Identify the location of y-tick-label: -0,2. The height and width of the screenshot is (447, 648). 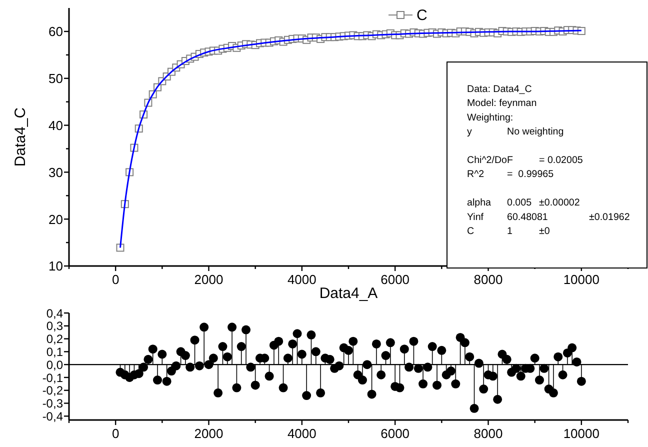
(53, 391).